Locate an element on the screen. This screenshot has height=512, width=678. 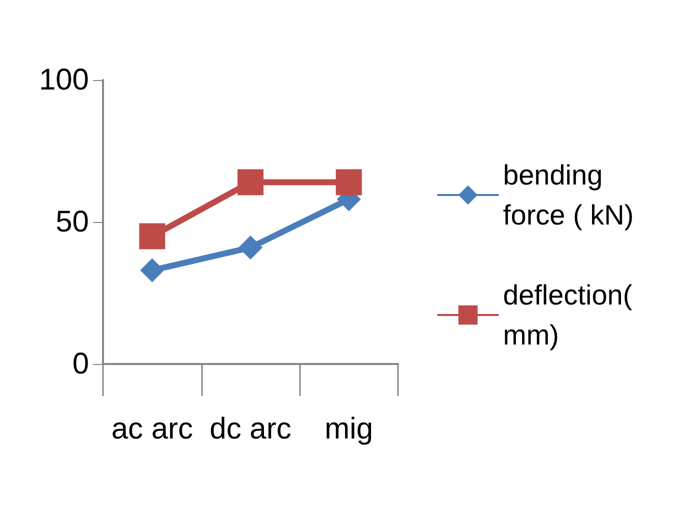
x-tick-label: dc arc is located at coordinates (251, 429).